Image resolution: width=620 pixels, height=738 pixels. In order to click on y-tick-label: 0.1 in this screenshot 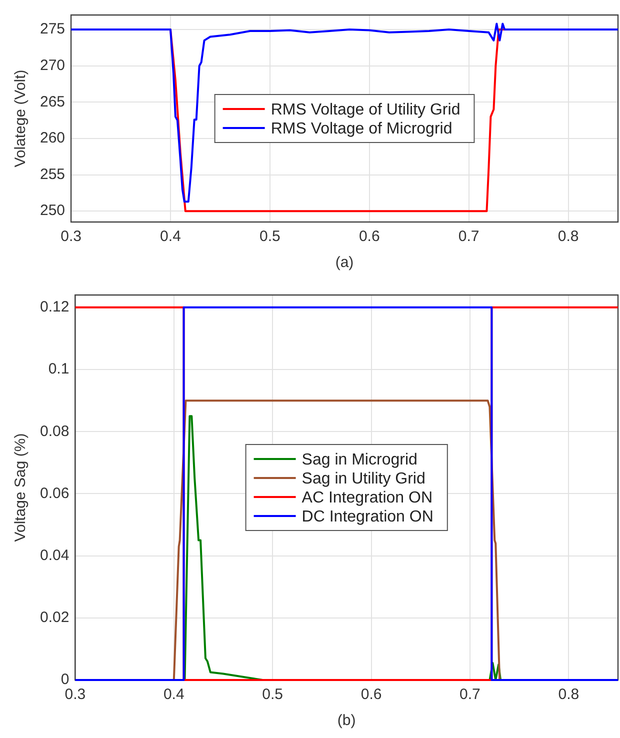, I will do `click(59, 369)`.